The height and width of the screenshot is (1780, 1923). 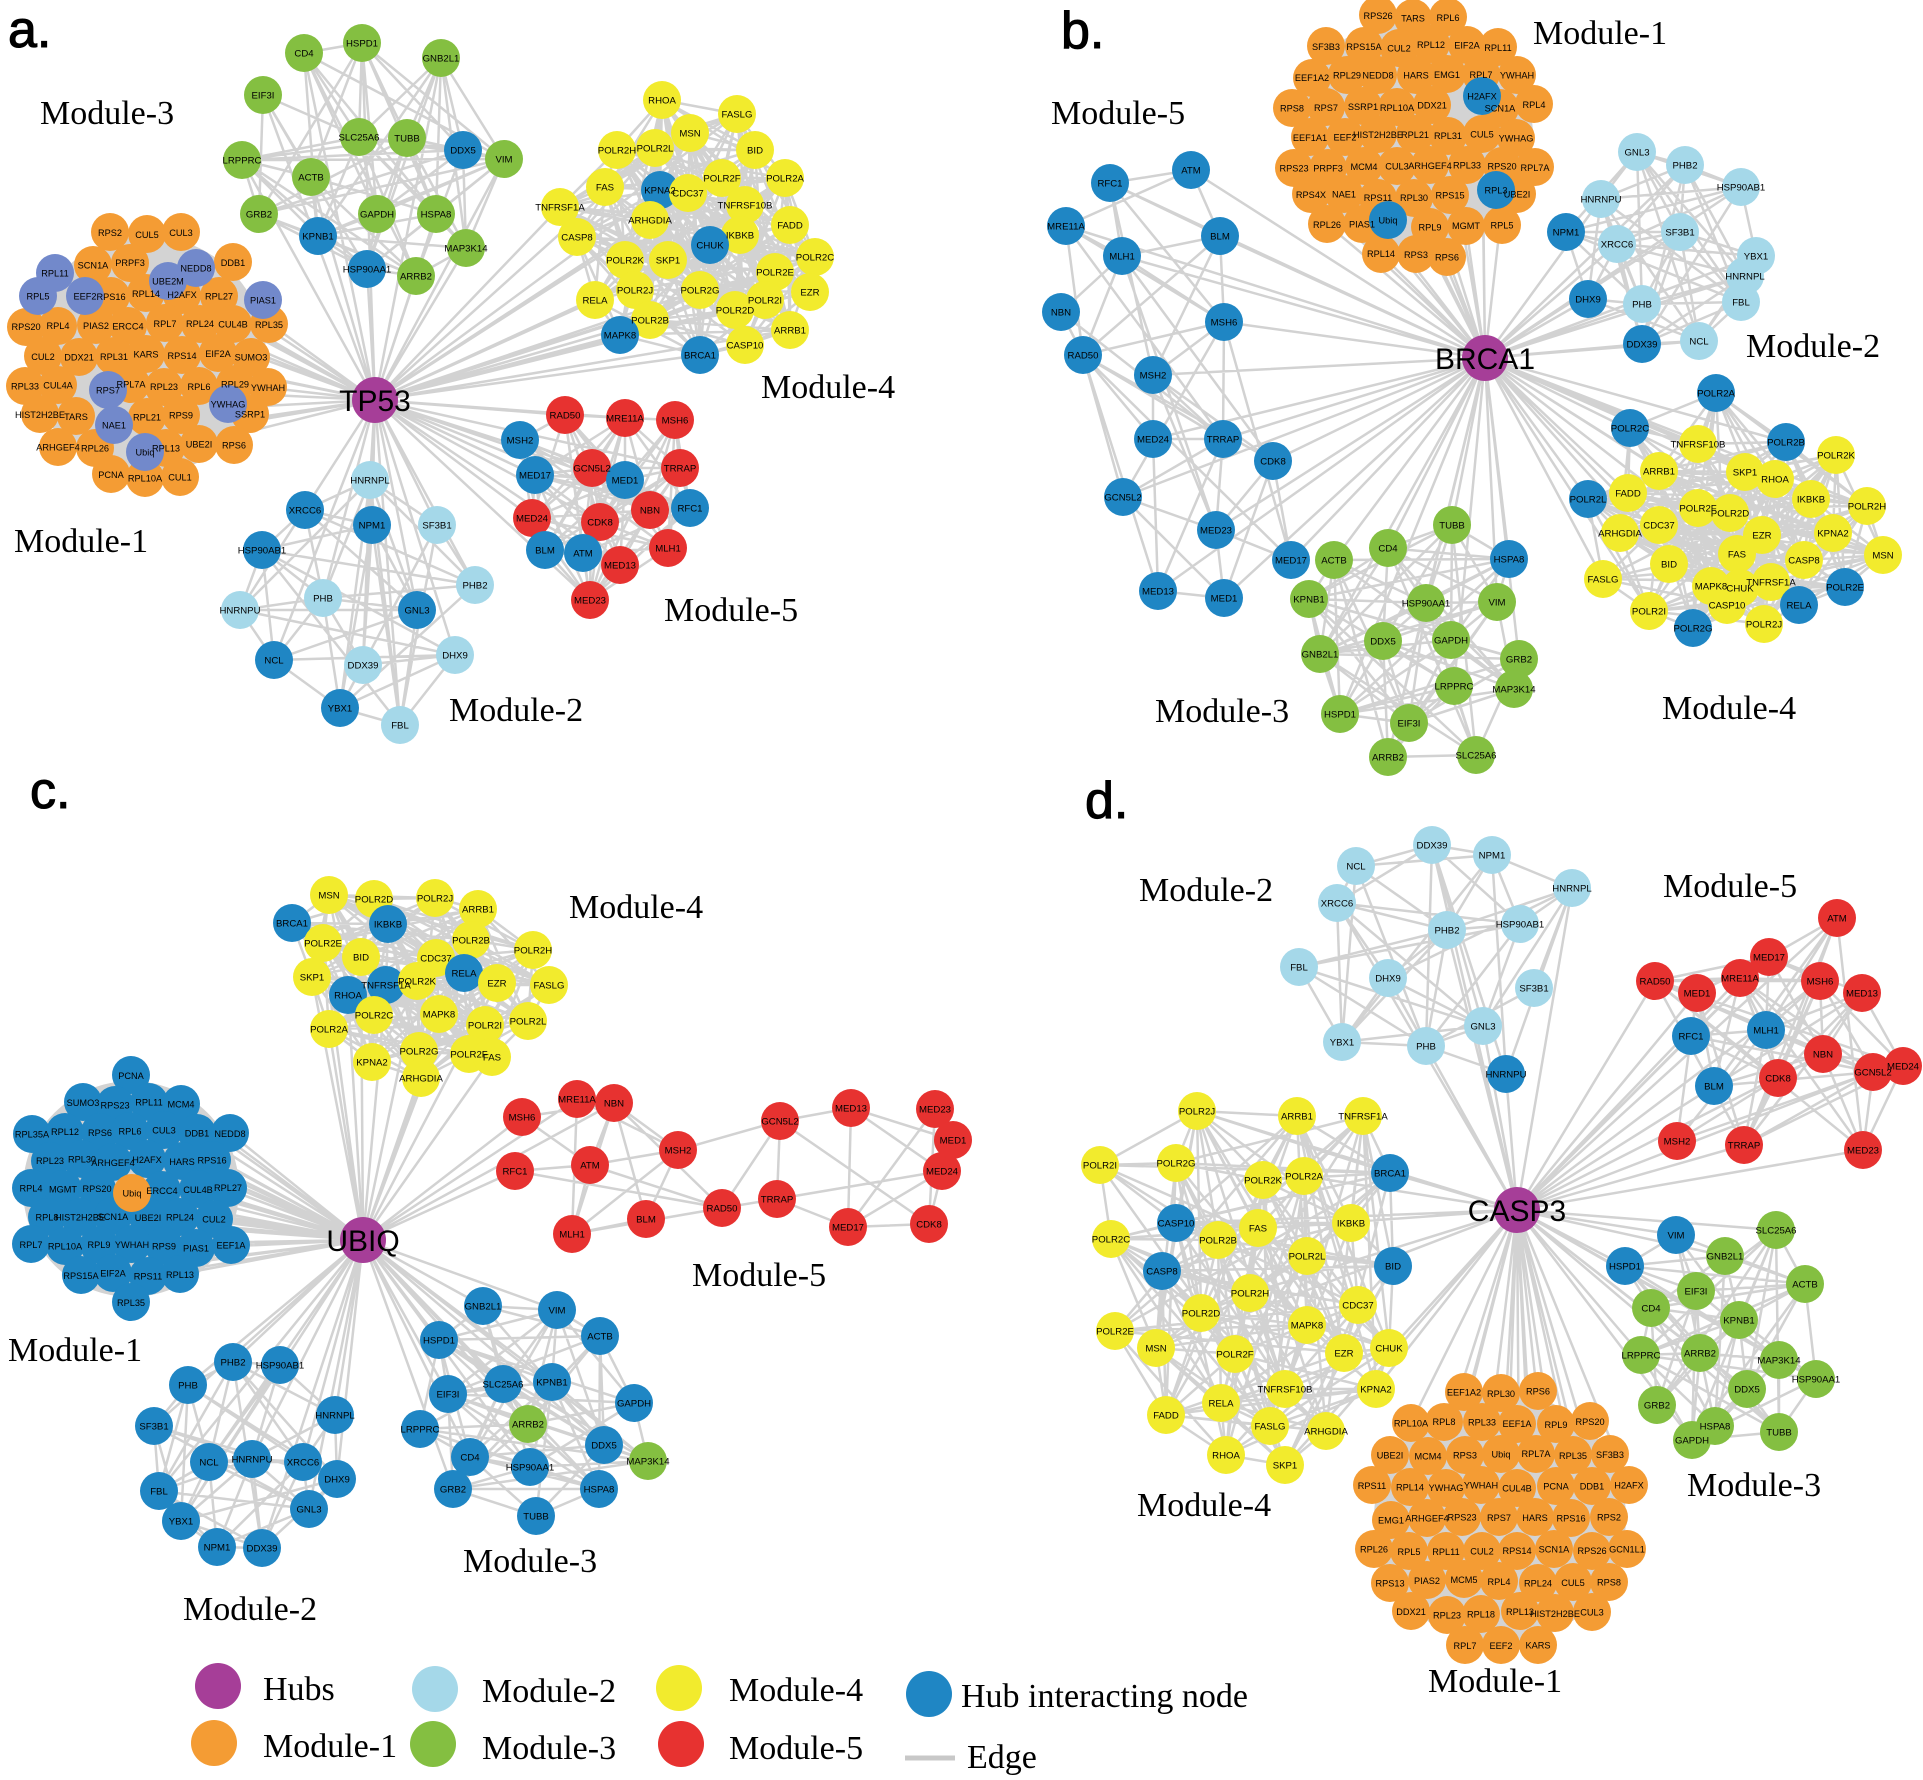 I want to click on svg-text: RHOA, so click(x=1226, y=1456).